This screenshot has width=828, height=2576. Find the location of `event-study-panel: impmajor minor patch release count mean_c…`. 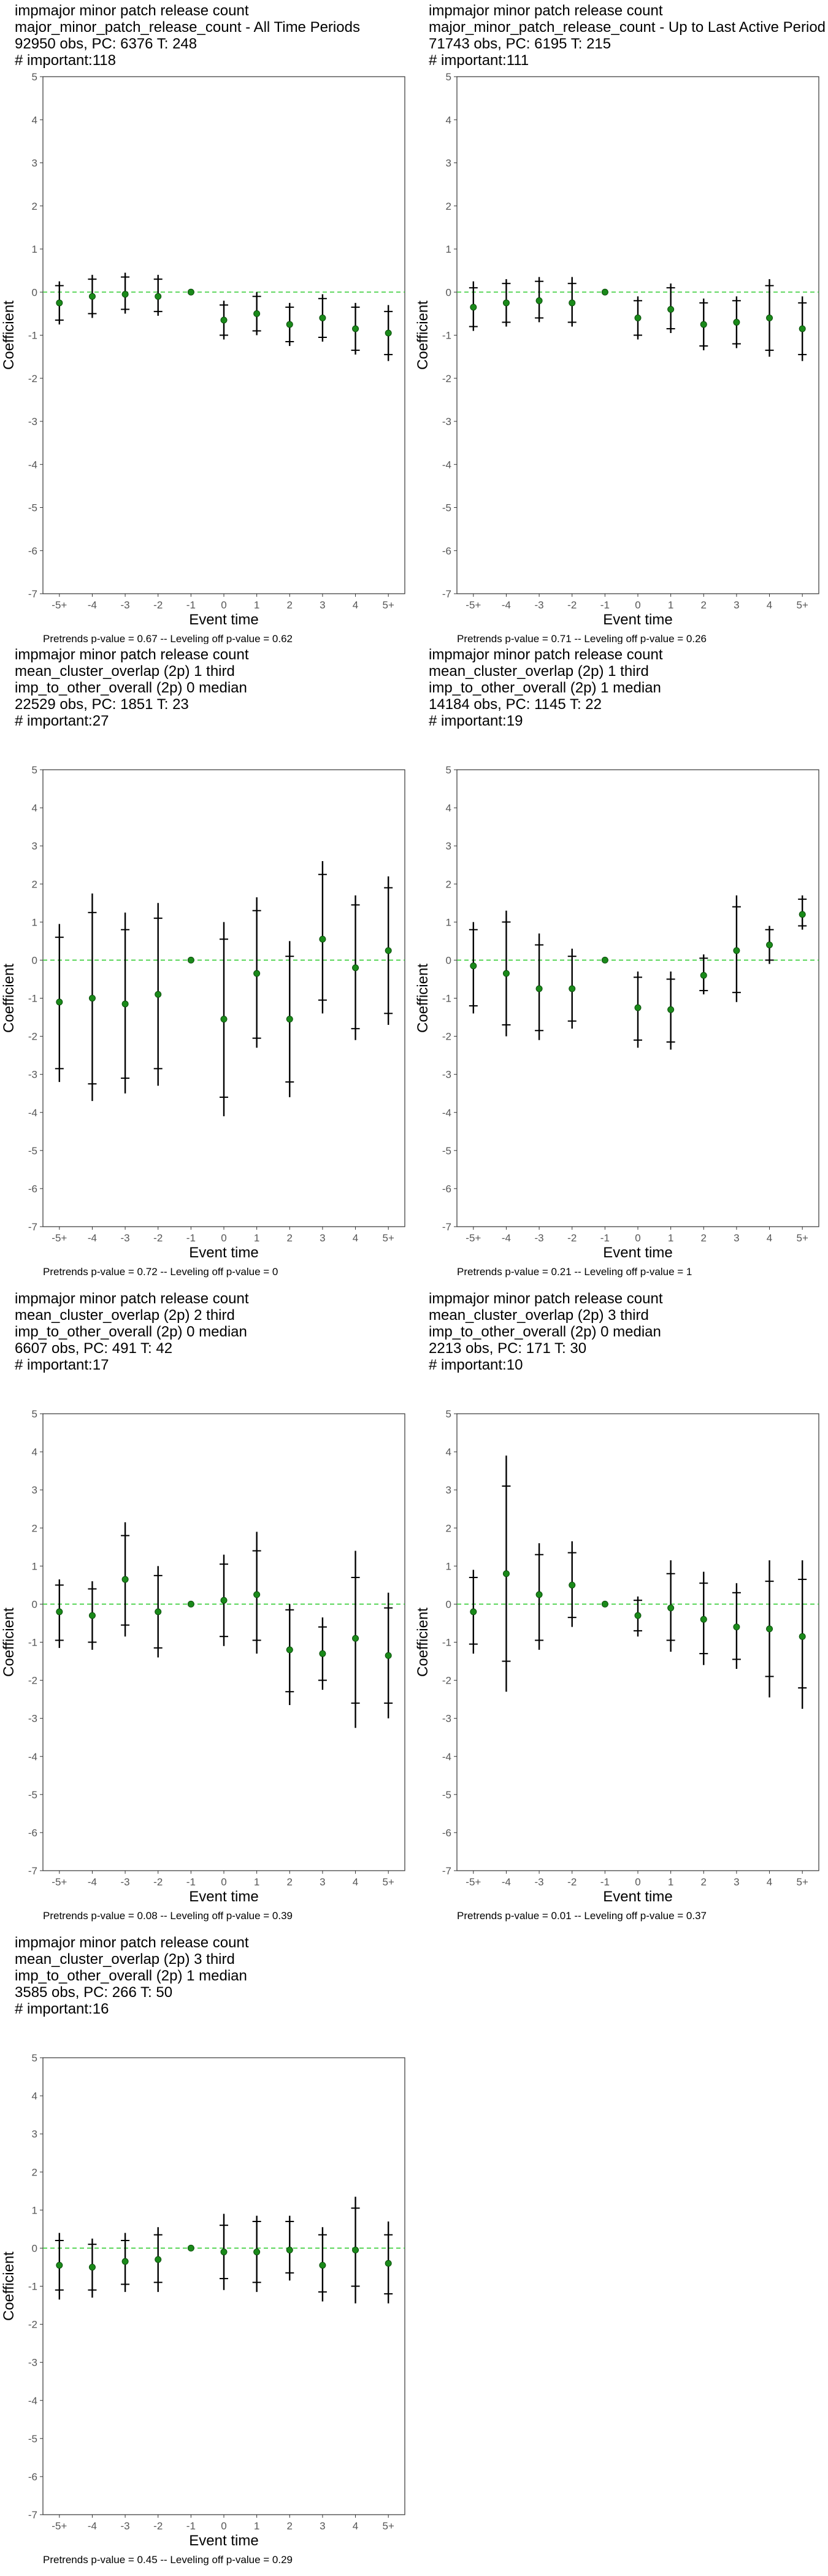

event-study-panel: impmajor minor patch release count mean_c… is located at coordinates (207, 1610).